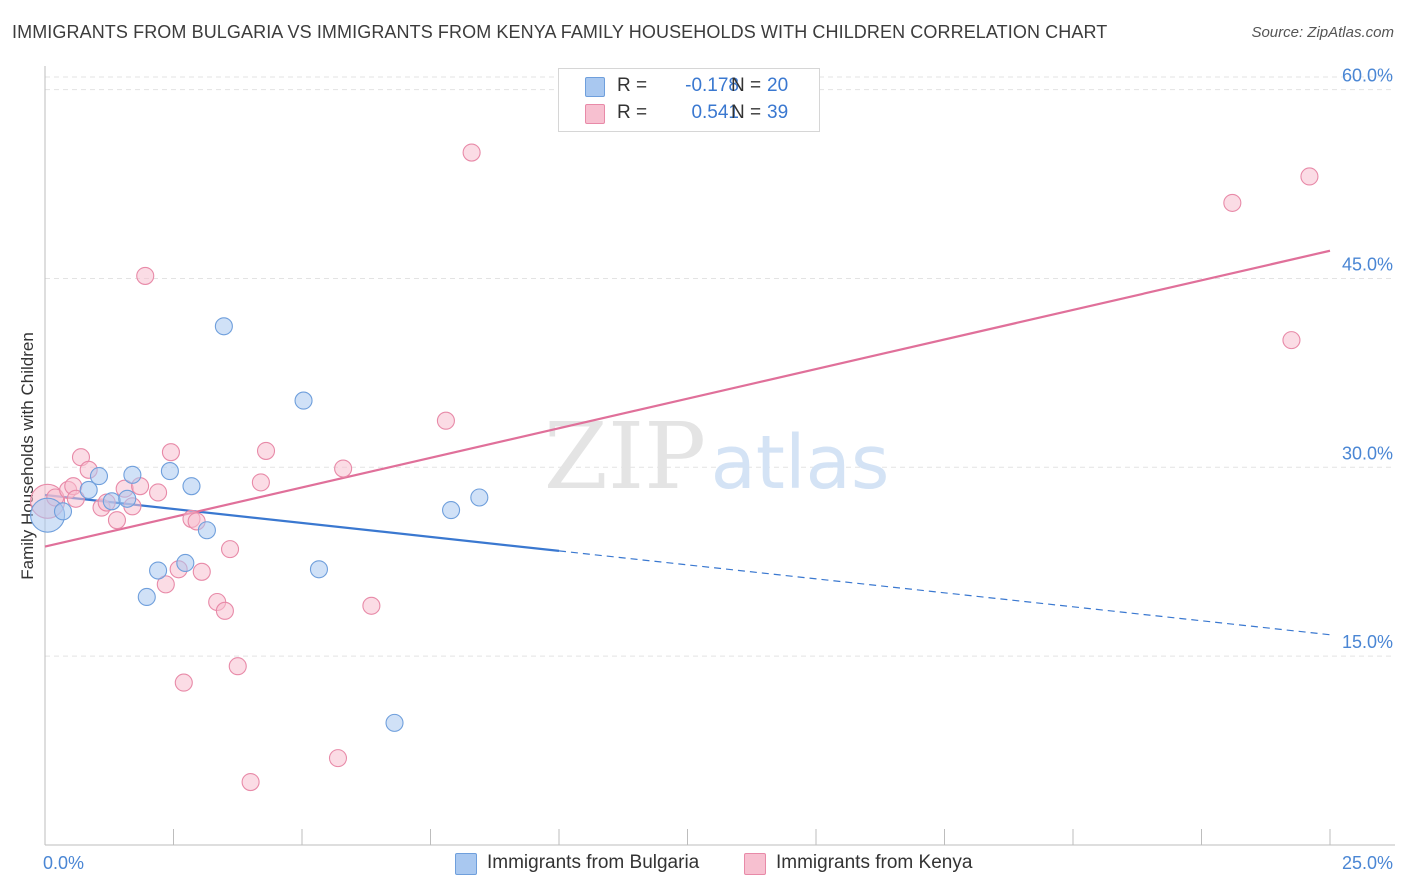 This screenshot has height=892, width=1406. I want to click on legend-swatch-bulgaria, so click(595, 87).